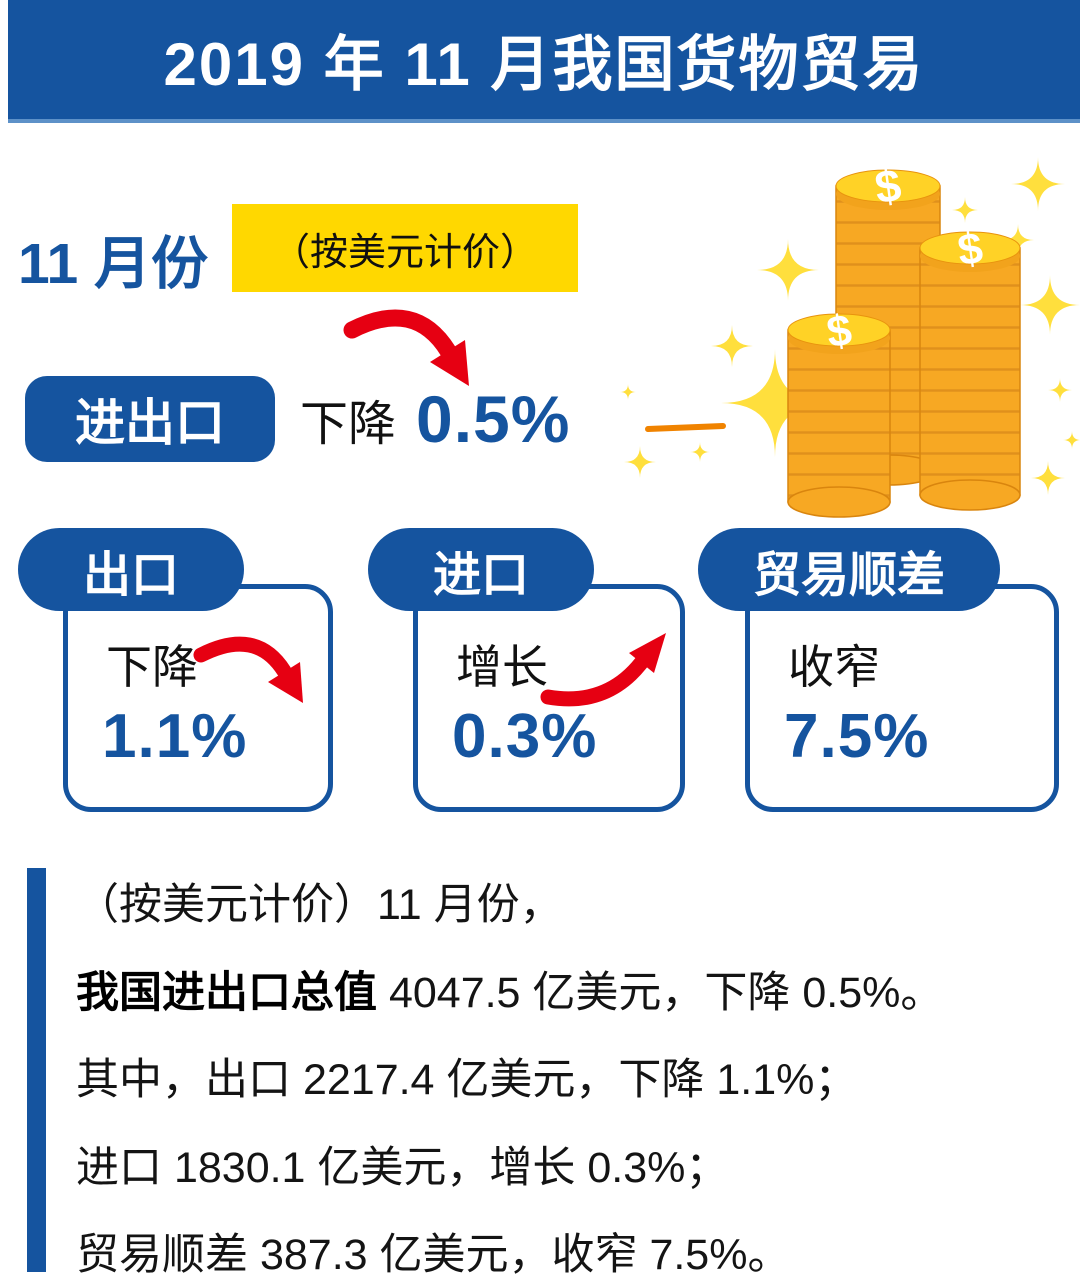 This screenshot has height=1283, width=1080. Describe the element at coordinates (839, 412) in the screenshot. I see `coin-stack-front: $` at that location.